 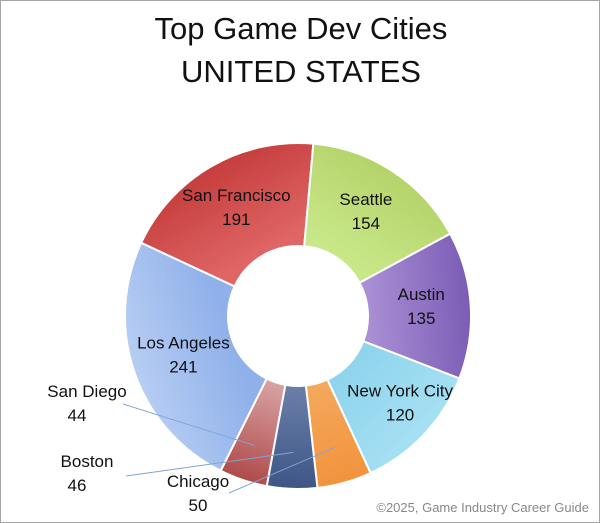 What do you see at coordinates (198, 505) in the screenshot?
I see `value-chicago: 50` at bounding box center [198, 505].